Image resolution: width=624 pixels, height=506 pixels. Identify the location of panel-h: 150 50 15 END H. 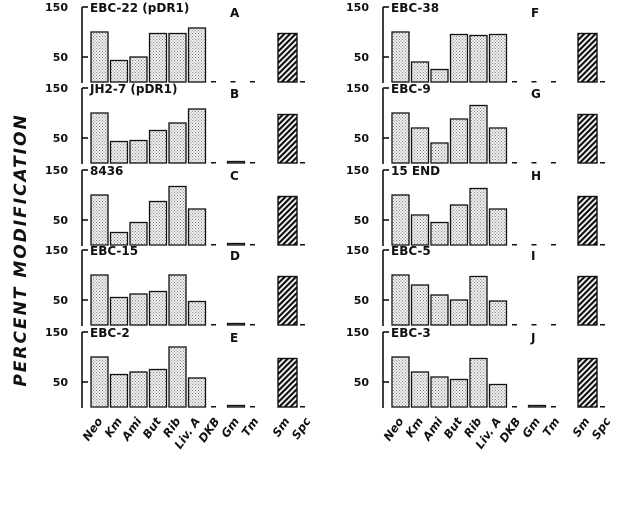
(475, 205).